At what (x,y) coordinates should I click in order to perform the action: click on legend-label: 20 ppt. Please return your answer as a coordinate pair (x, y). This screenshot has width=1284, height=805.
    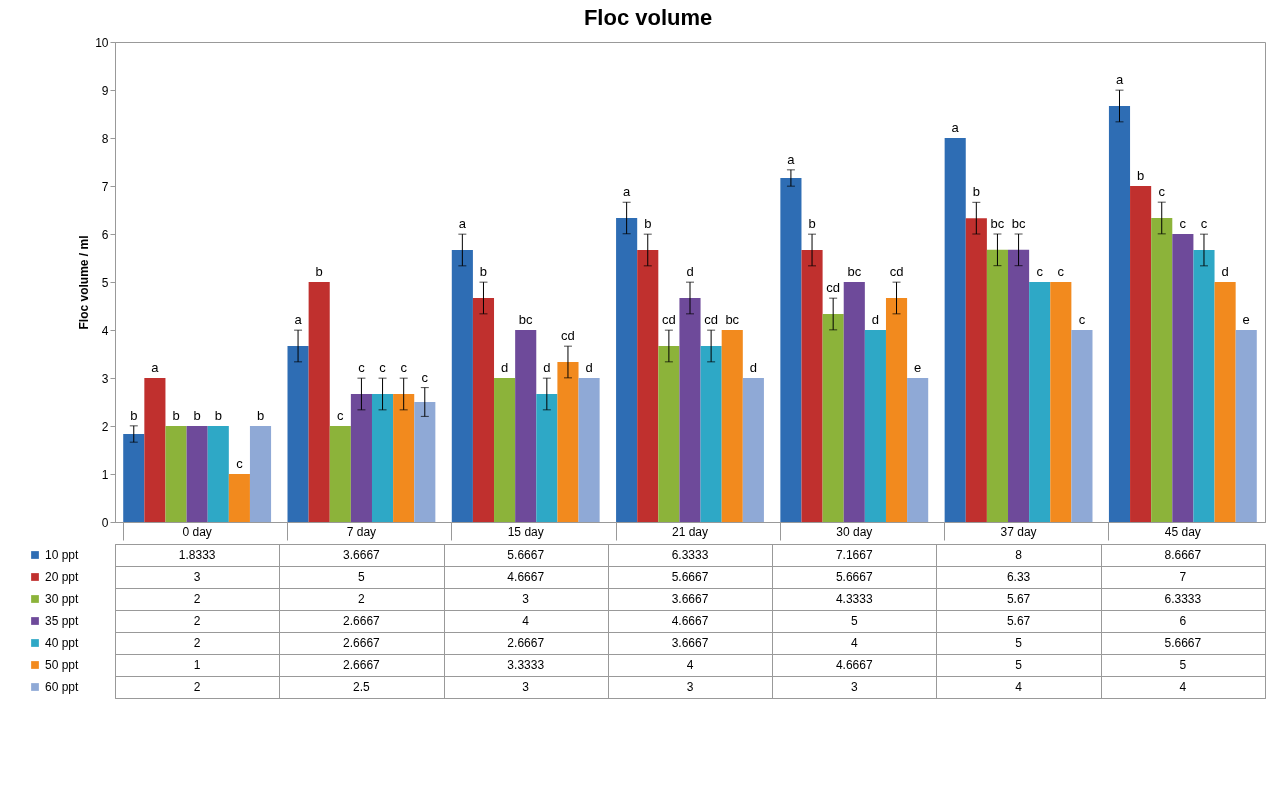
    Looking at the image, I should click on (62, 577).